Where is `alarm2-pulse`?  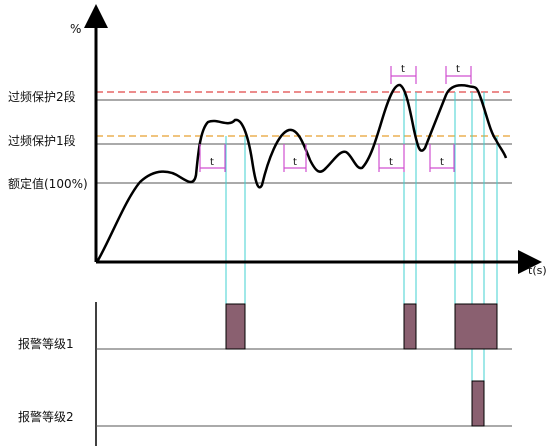 alarm2-pulse is located at coordinates (478, 403).